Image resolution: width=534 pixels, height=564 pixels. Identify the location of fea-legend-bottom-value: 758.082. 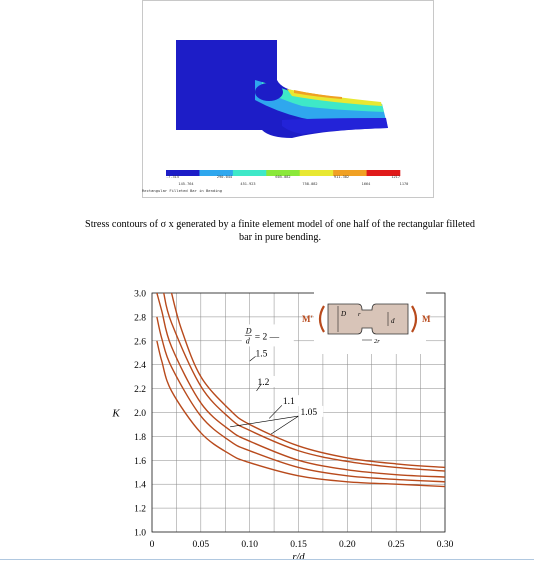
(309, 184).